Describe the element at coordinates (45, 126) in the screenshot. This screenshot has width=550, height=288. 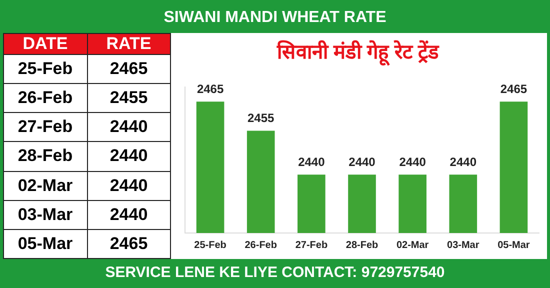
I see `category-label: 27-Feb` at that location.